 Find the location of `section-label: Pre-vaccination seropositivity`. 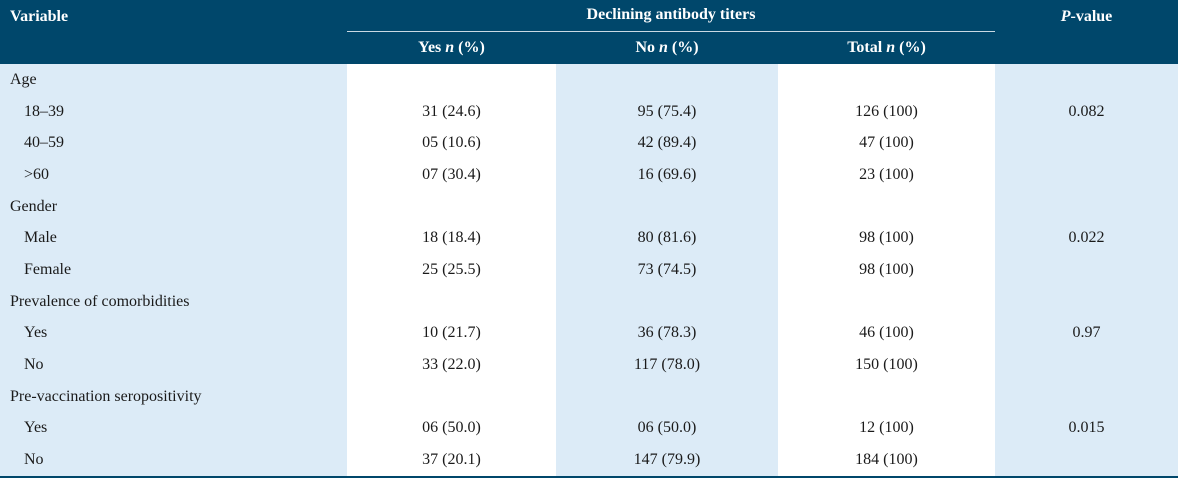

section-label: Pre-vaccination seropositivity is located at coordinates (173, 396).